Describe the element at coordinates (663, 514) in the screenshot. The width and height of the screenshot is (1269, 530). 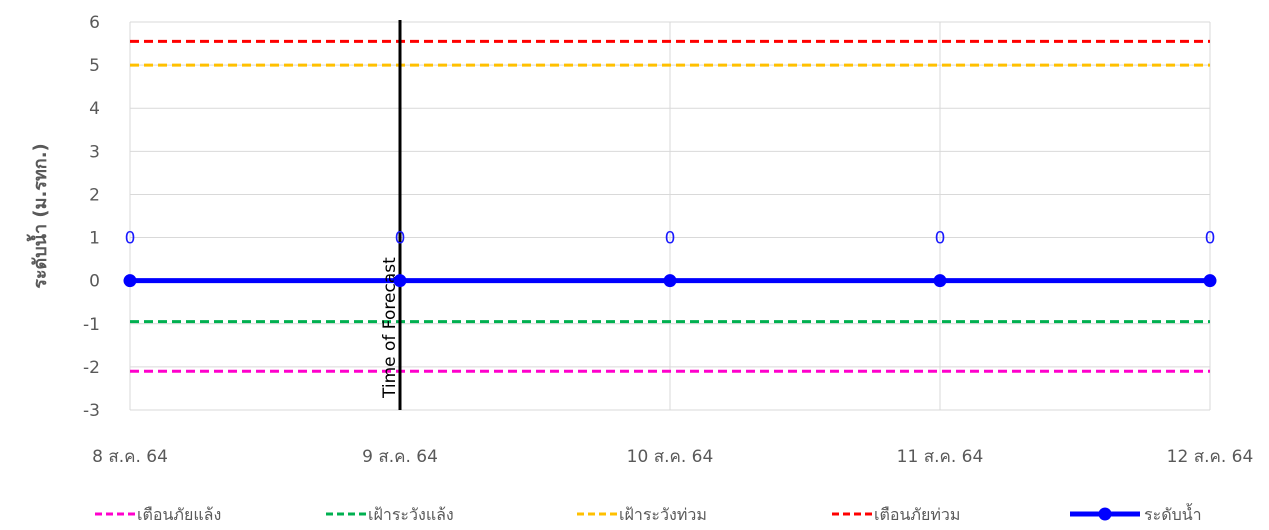
I see `legend-label: เฝ้าระวังท่วม` at that location.